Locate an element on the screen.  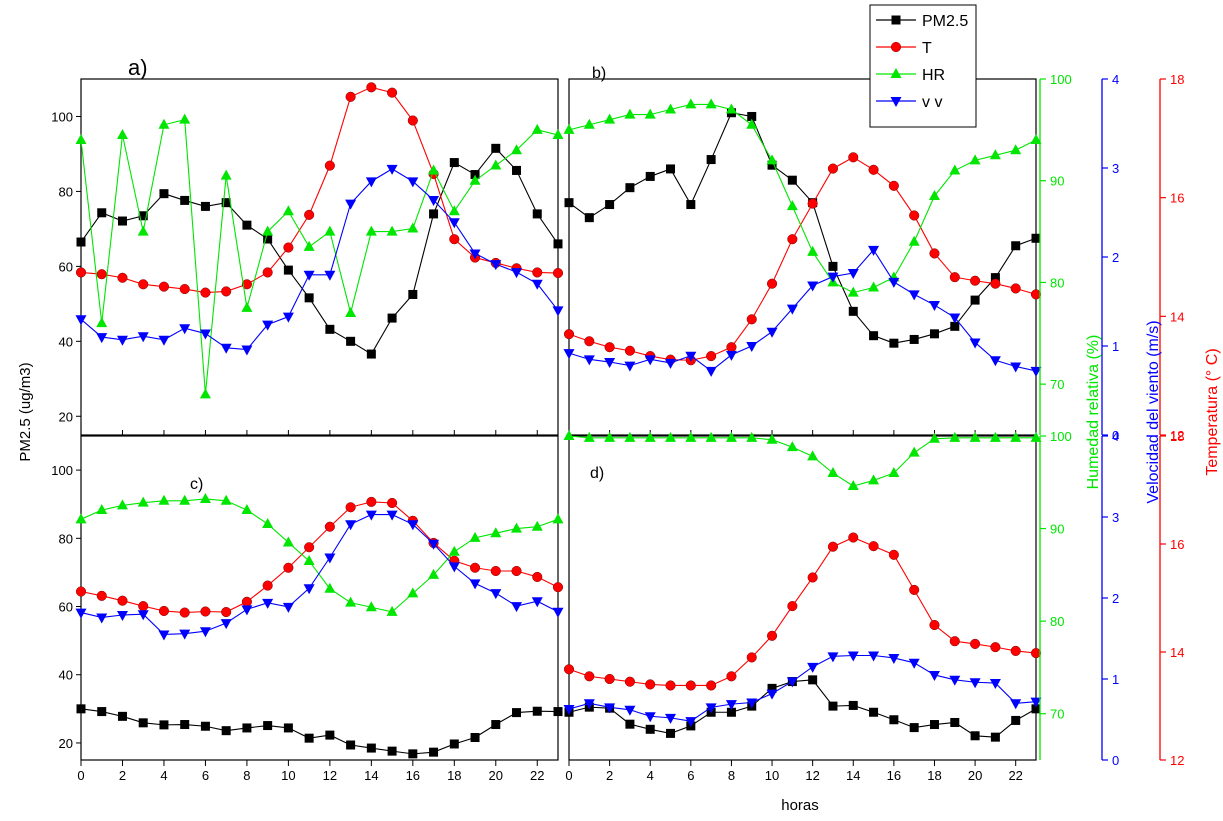
t-axis-bottom: 12 14 16 18 is located at coordinates (1171, 598).